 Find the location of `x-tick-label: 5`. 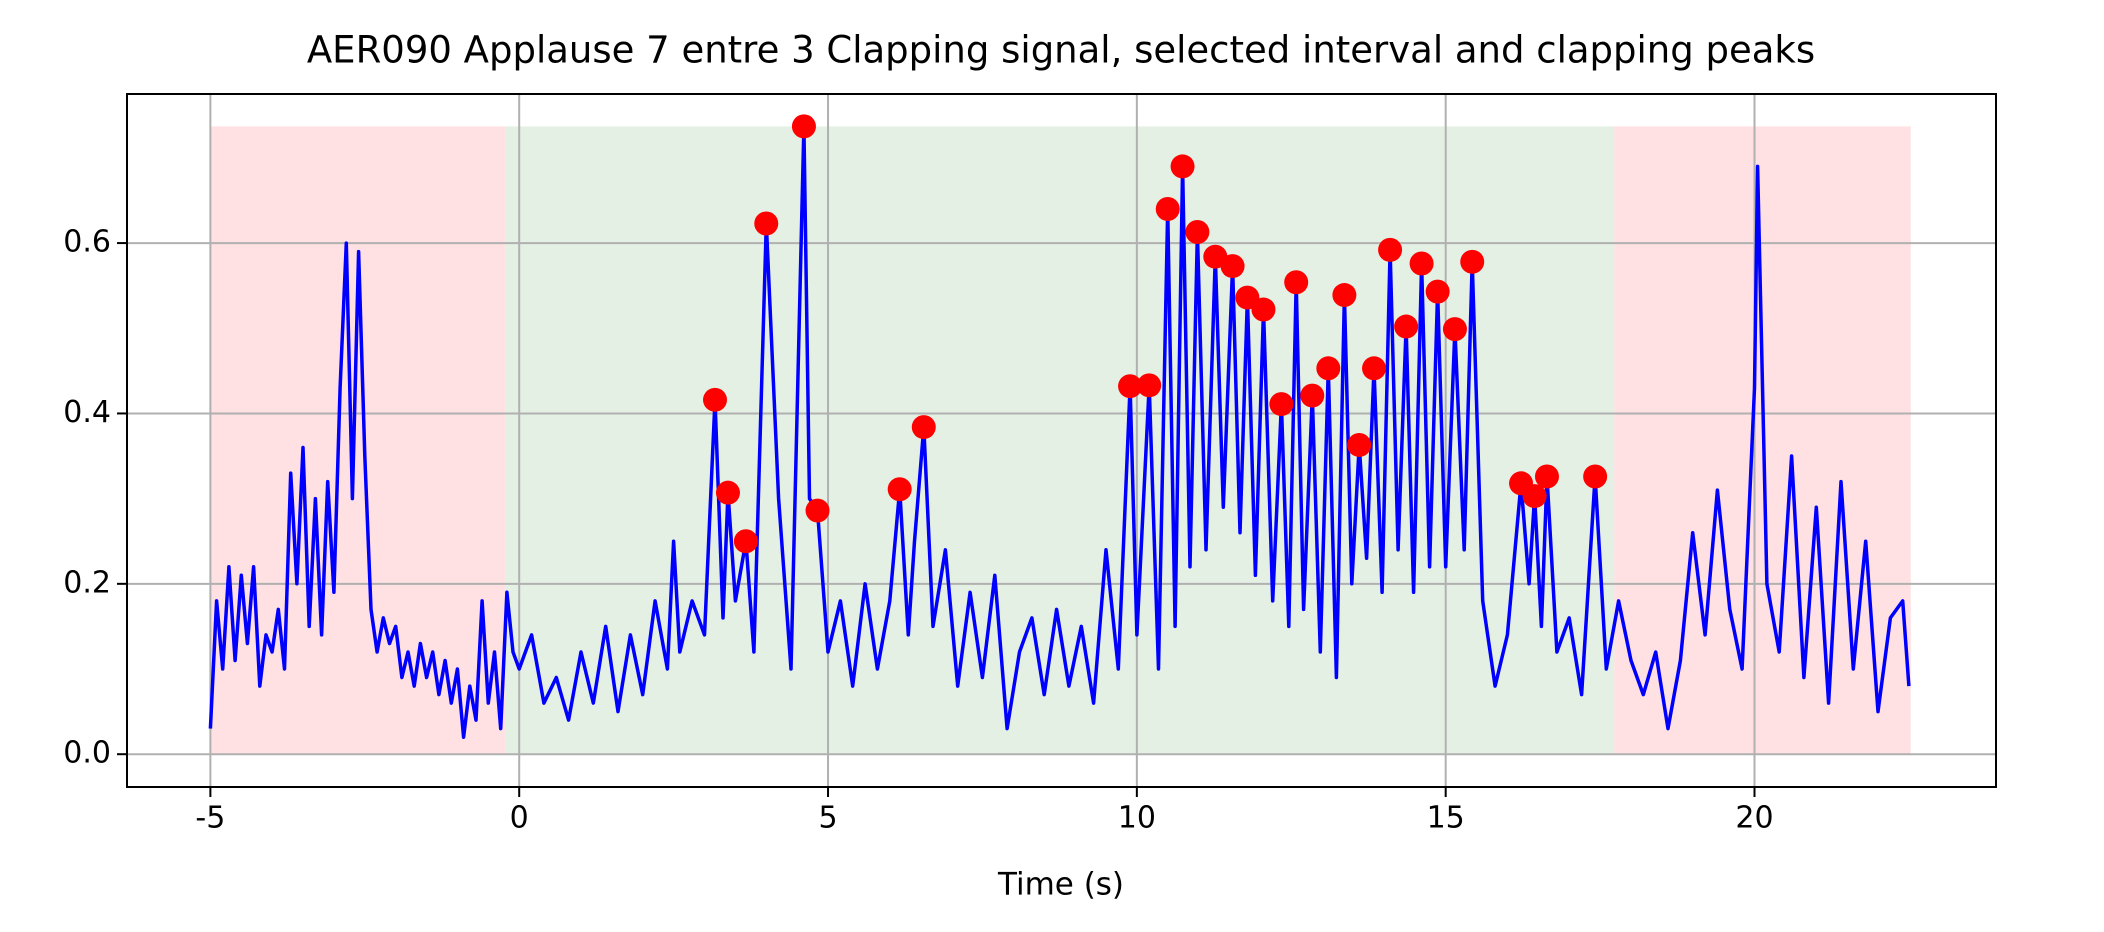

x-tick-label: 5 is located at coordinates (827, 818).